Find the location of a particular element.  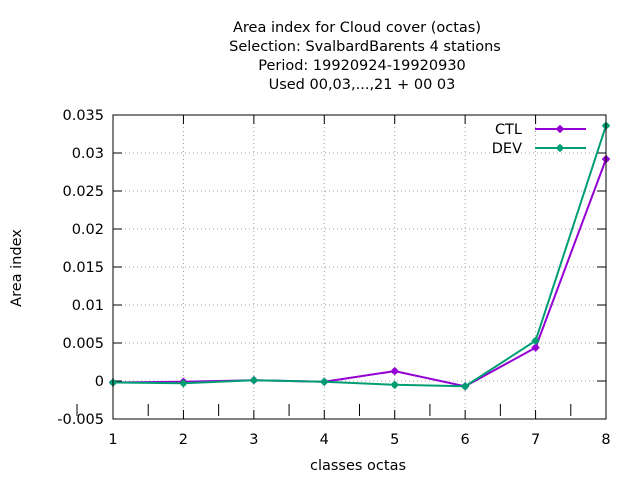

y-tick-label: 0.02 is located at coordinates (88, 230).